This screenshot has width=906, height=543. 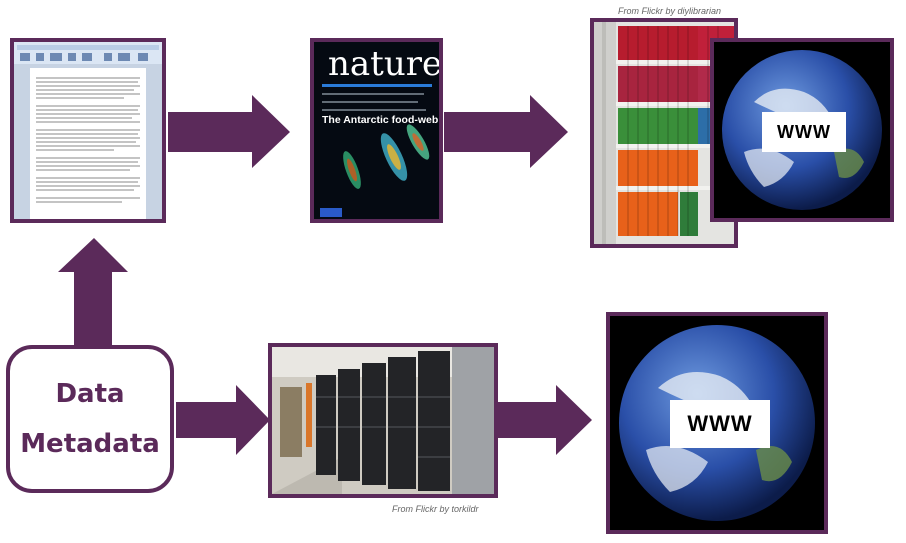 I want to click on arrow-servers-to-web, so click(x=545, y=420).